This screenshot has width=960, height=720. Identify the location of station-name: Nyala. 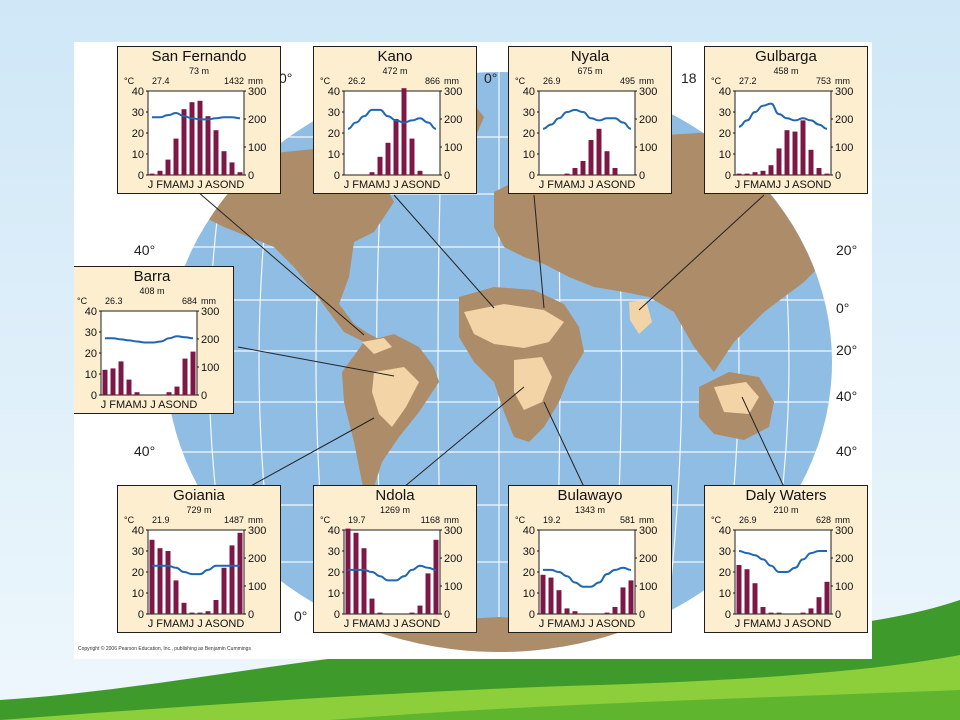
(590, 56).